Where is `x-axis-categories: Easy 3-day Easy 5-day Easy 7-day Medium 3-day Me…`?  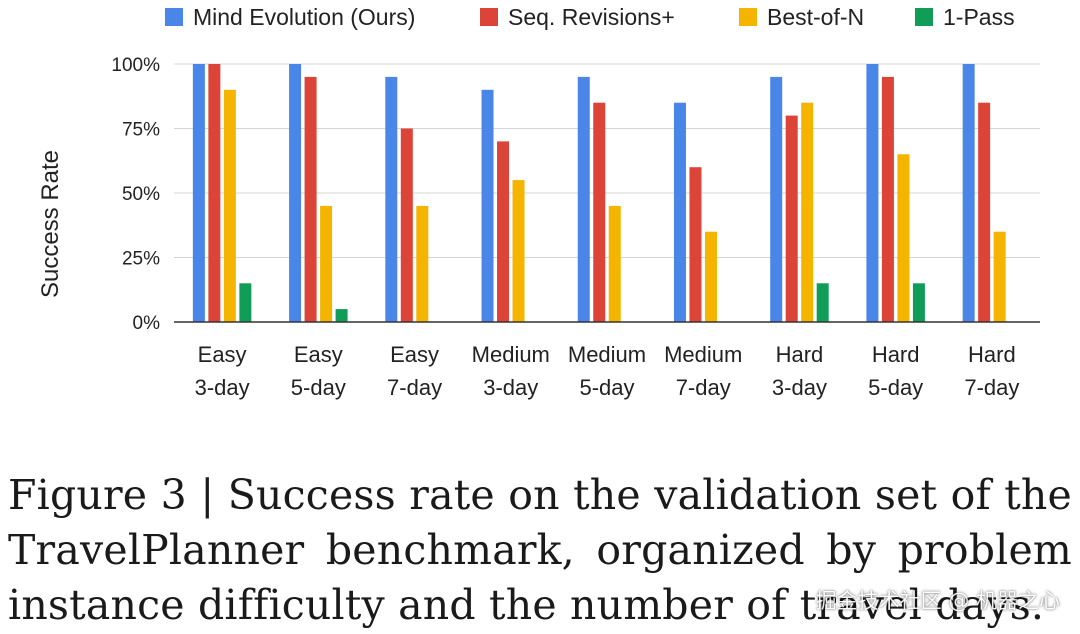
x-axis-categories: Easy 3-day Easy 5-day Easy 7-day Medium 3-day Me… is located at coordinates (607, 371).